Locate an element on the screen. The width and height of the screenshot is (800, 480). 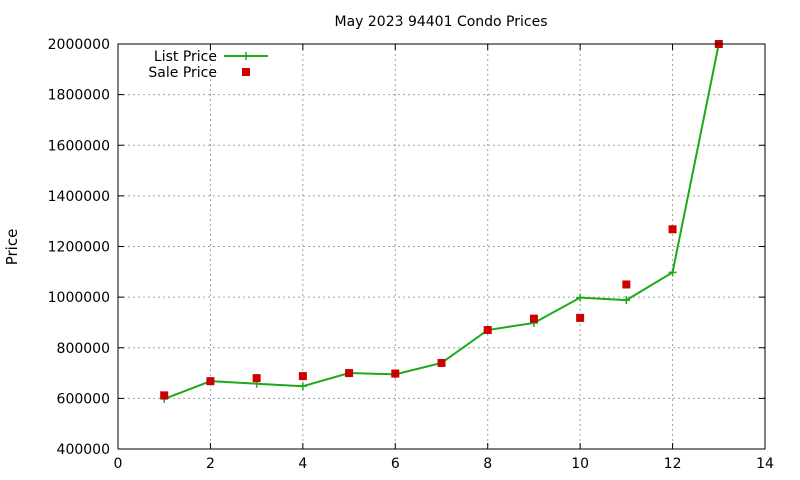
y-tick-label: 600000 is located at coordinates (83, 399).